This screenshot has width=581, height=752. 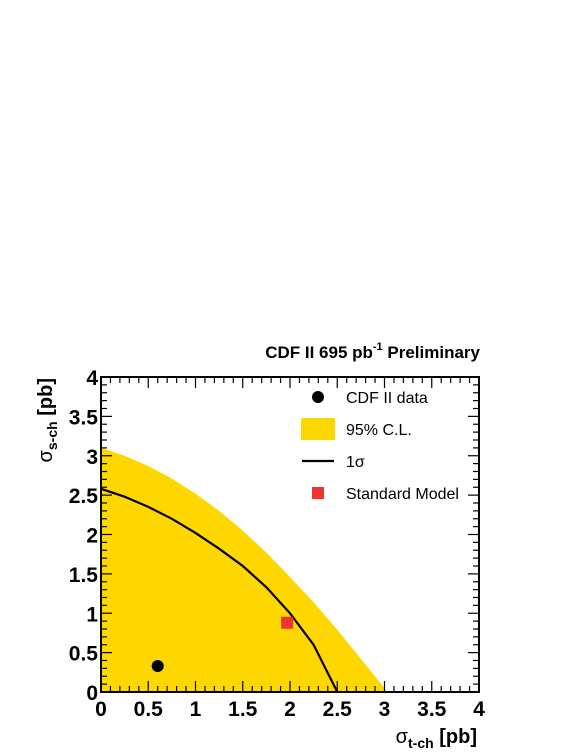 I want to click on y-axis-subscript: s-ch, so click(x=52, y=435).